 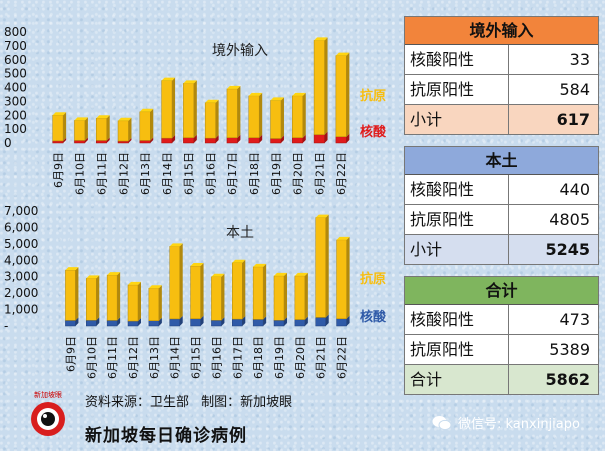 What do you see at coordinates (6, 326) in the screenshot?
I see `y-tick-label: -` at bounding box center [6, 326].